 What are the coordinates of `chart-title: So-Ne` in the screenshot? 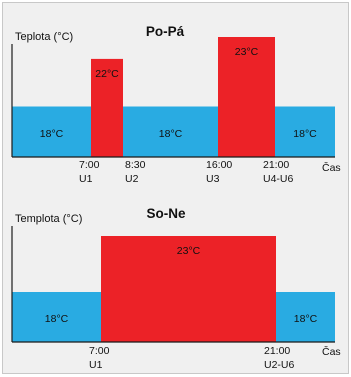 It's located at (165, 213).